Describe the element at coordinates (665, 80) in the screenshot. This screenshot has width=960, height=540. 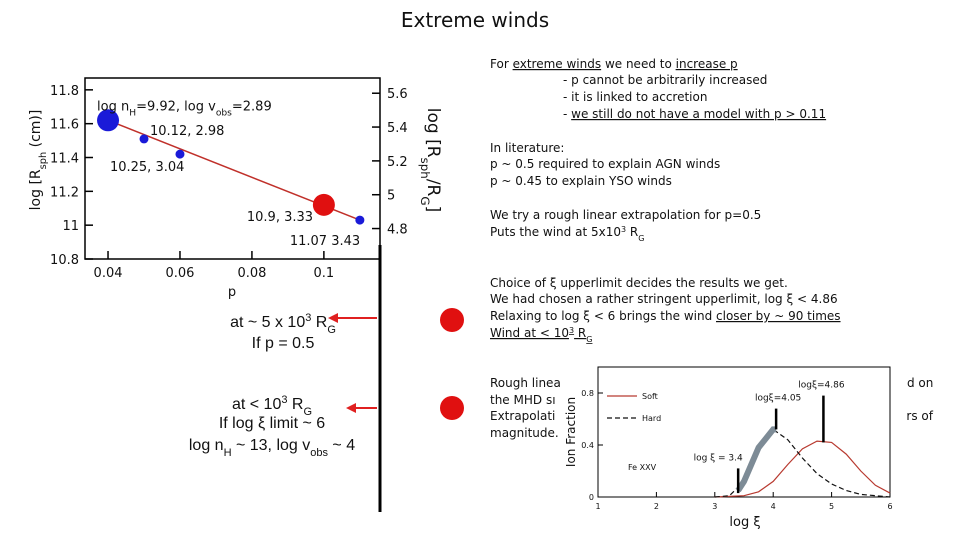
I see `note-line: - p cannot be arbitrarily increased` at that location.